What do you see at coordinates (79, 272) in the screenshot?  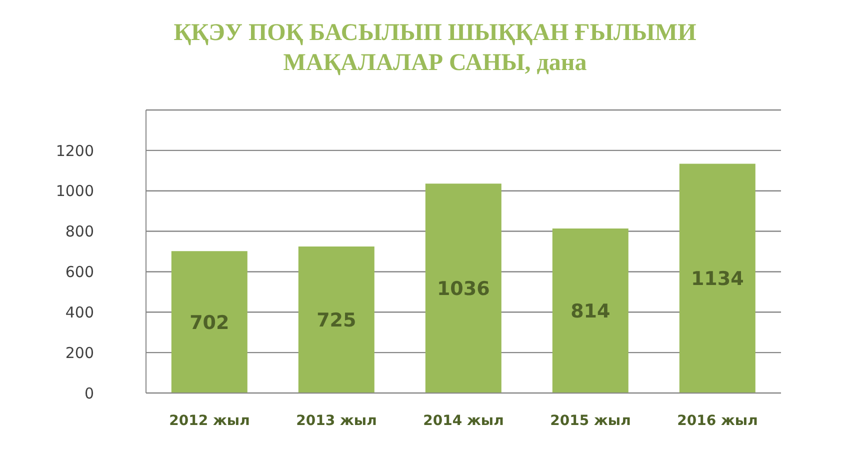 I see `y-tick-label: 600` at bounding box center [79, 272].